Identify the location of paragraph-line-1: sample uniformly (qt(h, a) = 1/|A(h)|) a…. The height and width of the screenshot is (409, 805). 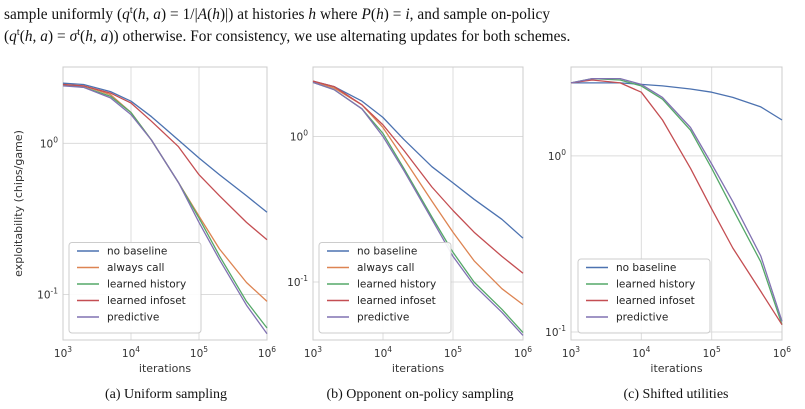
(277, 14).